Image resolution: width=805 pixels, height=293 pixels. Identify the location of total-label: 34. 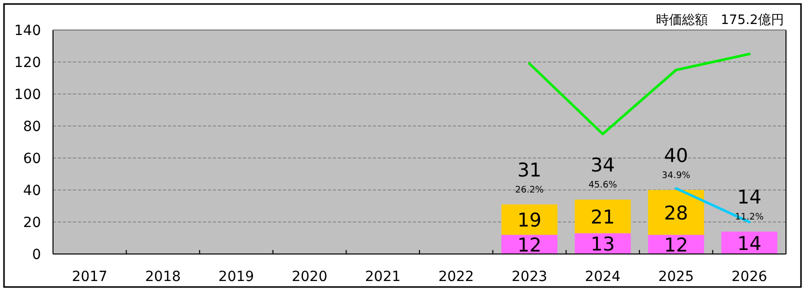
(602, 165).